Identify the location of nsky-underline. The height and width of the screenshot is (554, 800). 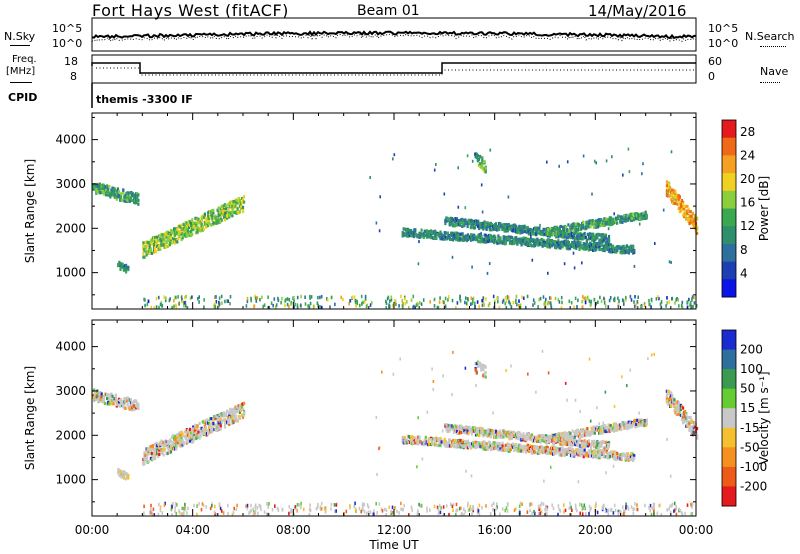
(20, 45).